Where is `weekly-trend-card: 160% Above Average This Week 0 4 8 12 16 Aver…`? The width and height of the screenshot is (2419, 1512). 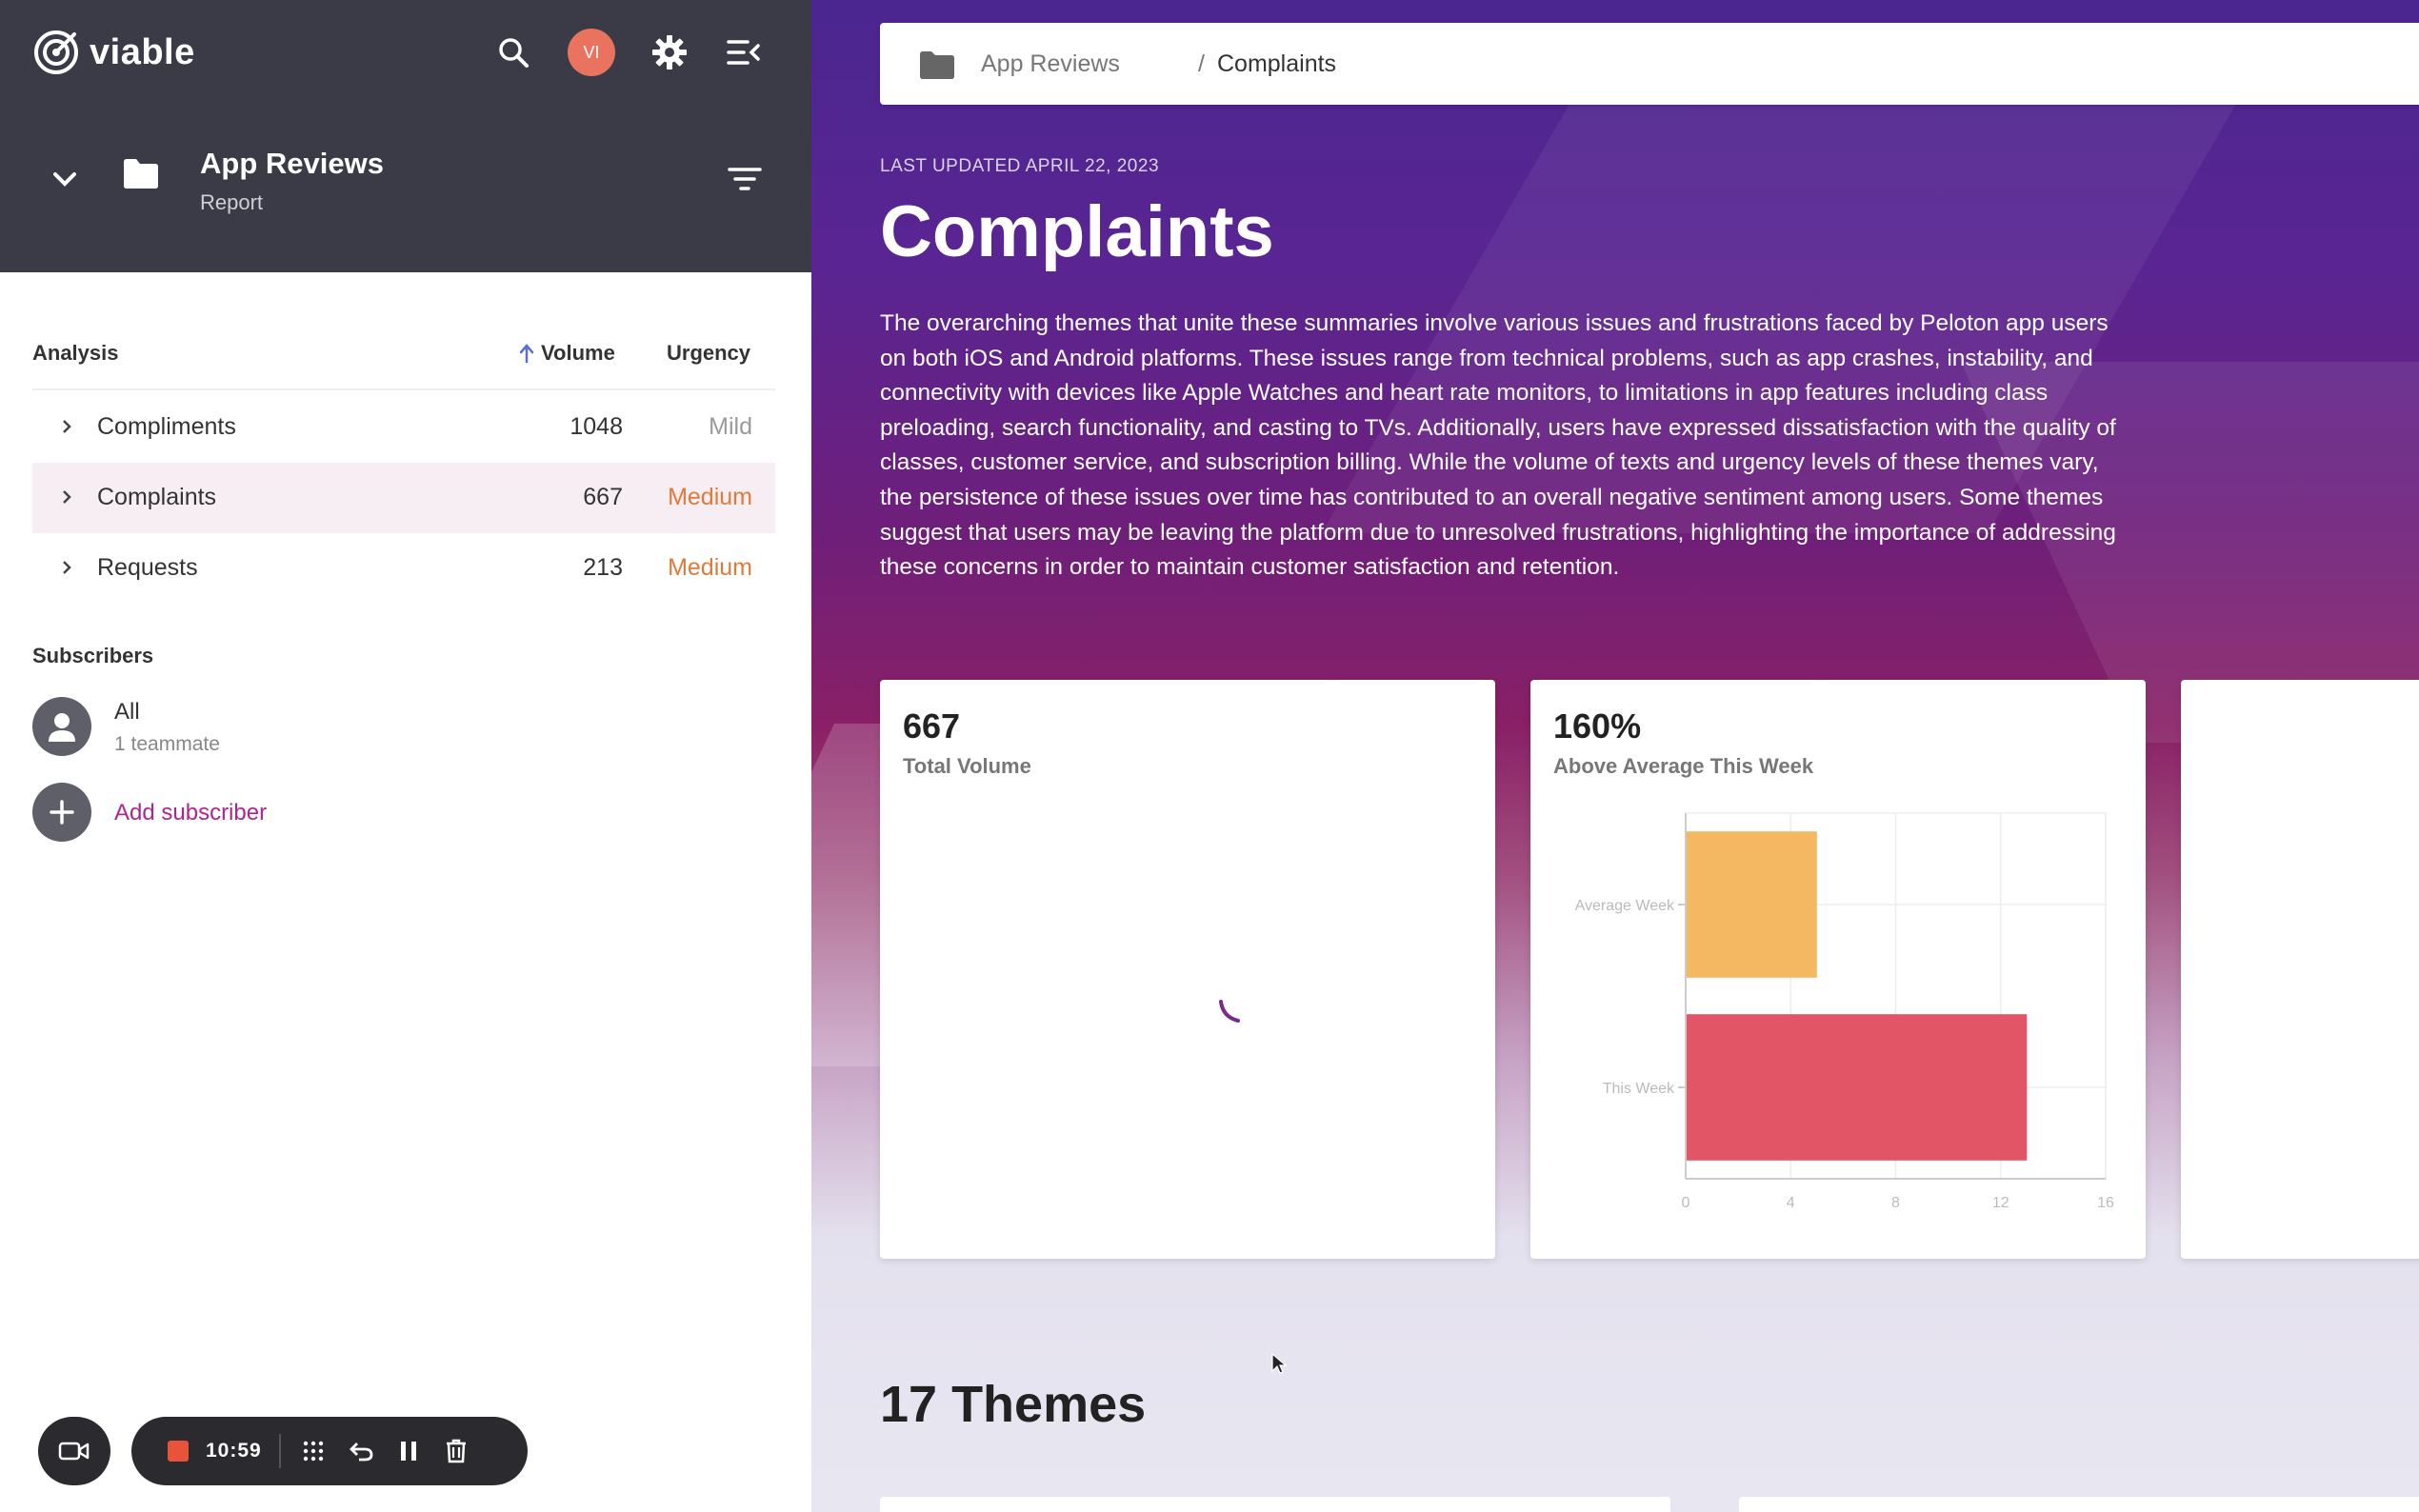 weekly-trend-card: 160% Above Average This Week 0 4 8 12 16 Aver… is located at coordinates (1838, 969).